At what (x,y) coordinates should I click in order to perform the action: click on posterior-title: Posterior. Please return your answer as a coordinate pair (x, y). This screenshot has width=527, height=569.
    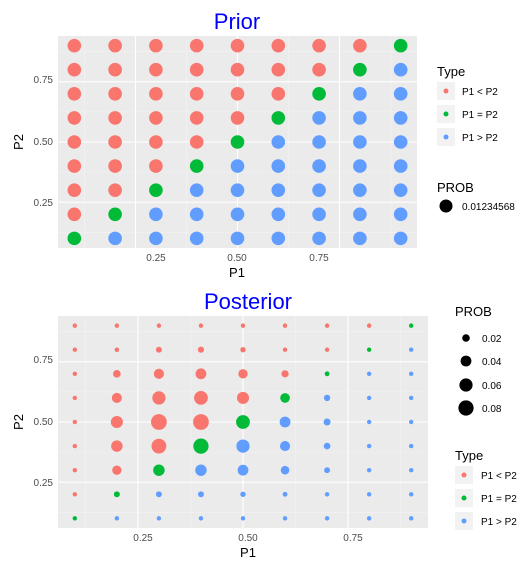
    Looking at the image, I should click on (248, 301).